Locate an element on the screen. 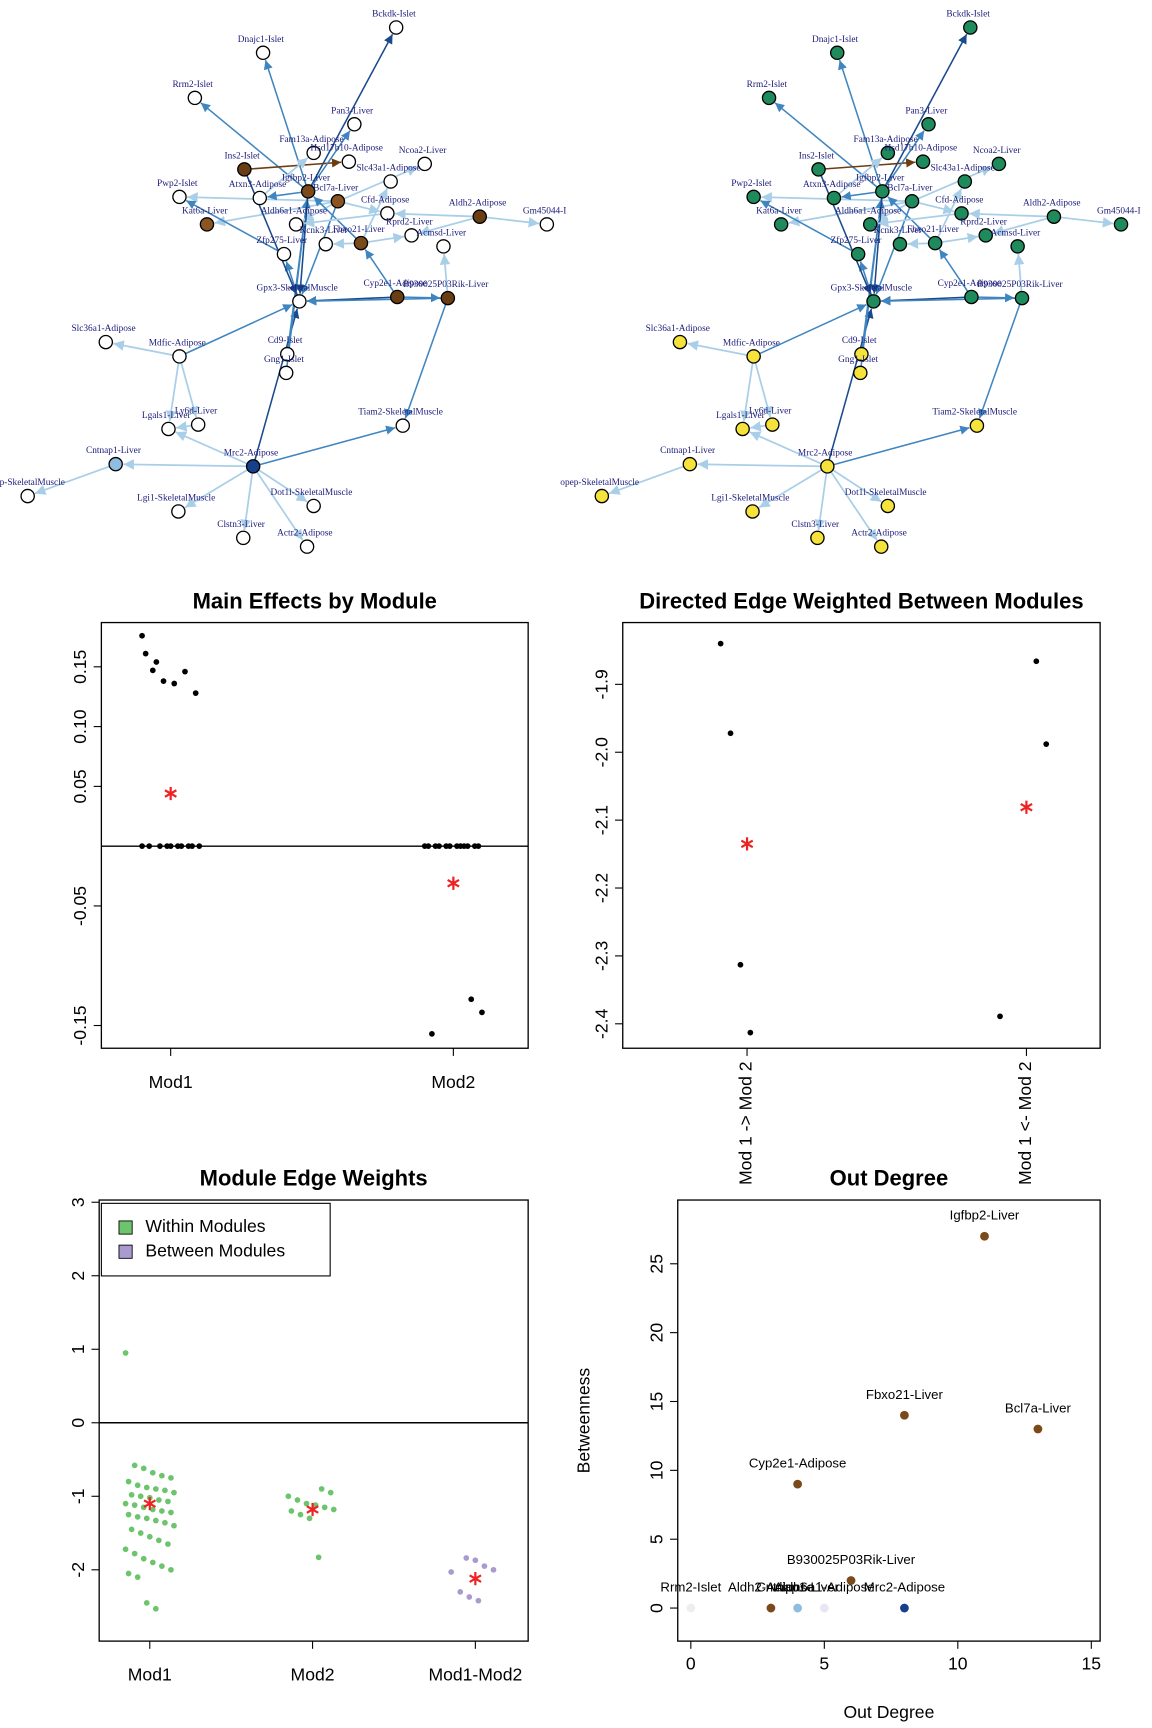  x-tick-label: 0 is located at coordinates (691, 1664).